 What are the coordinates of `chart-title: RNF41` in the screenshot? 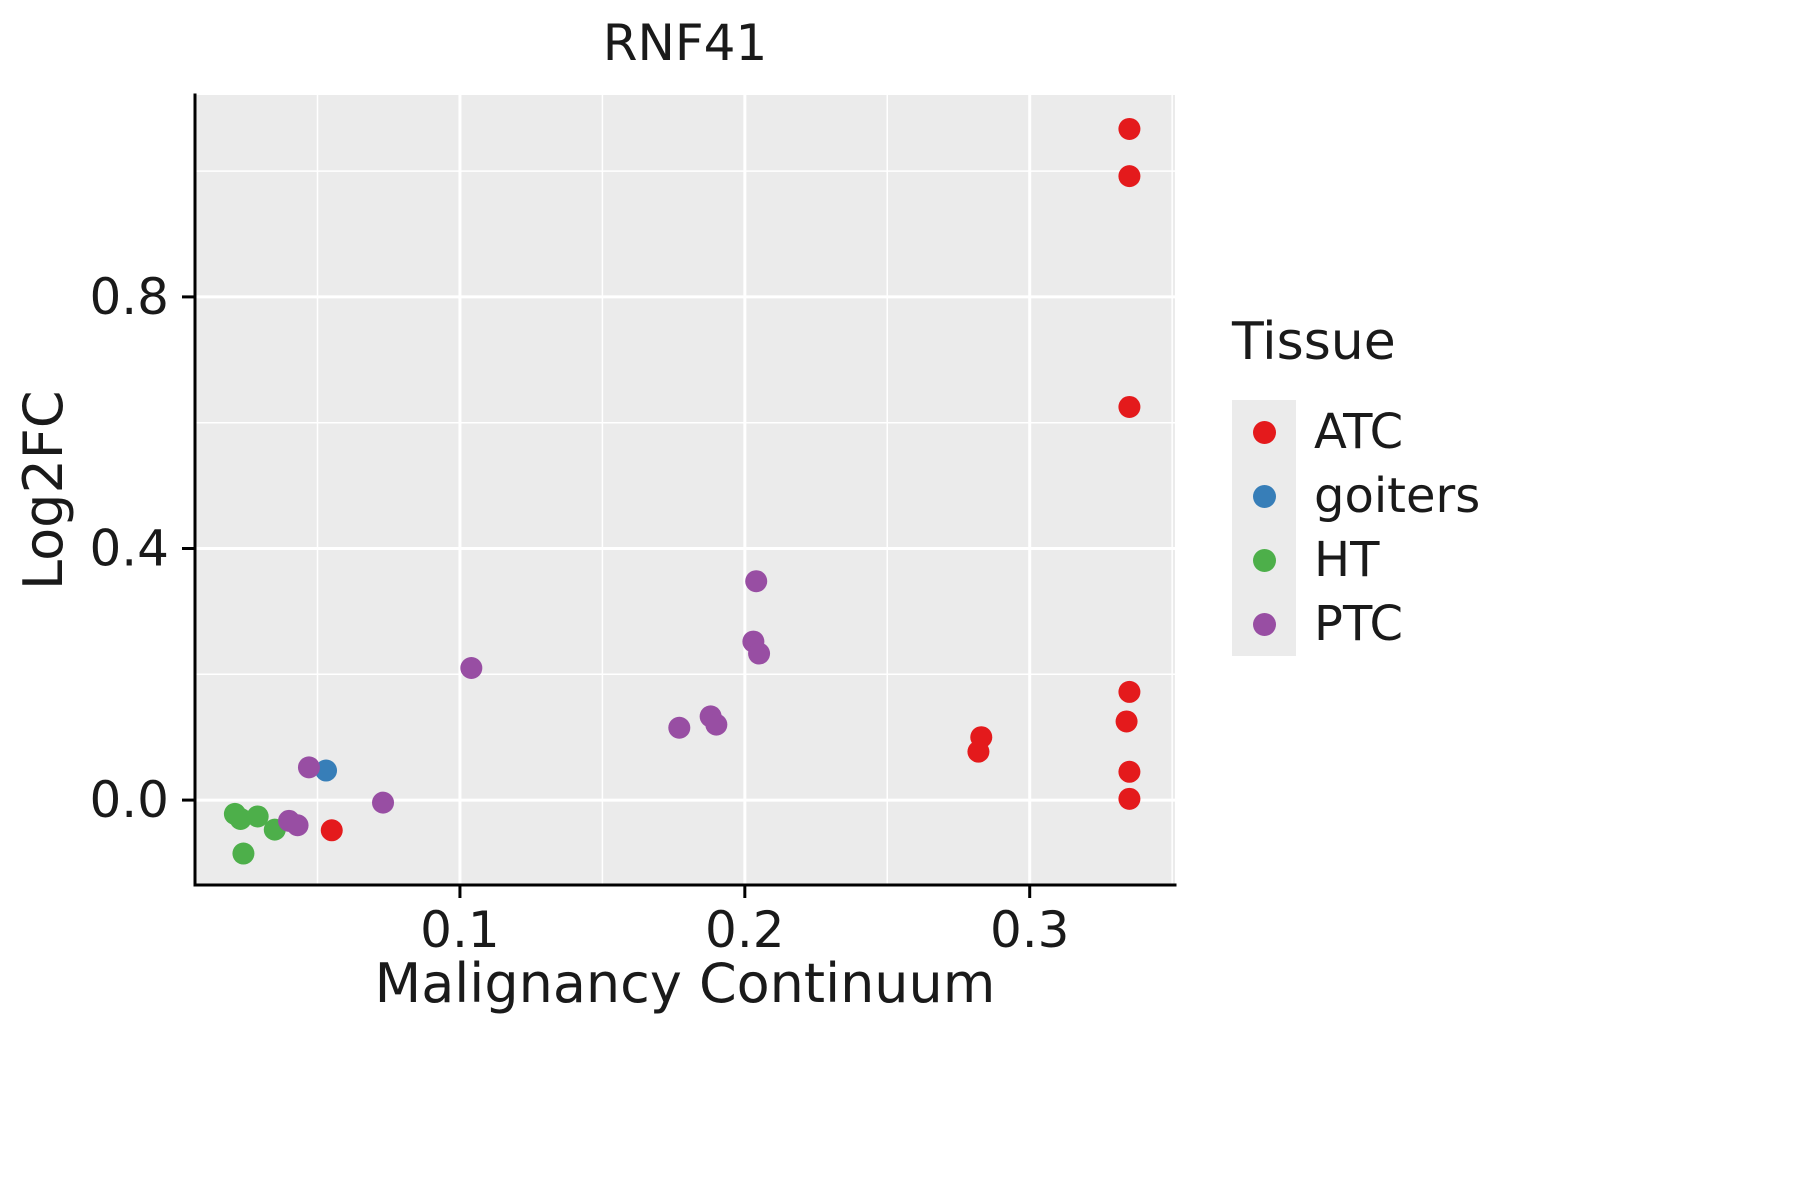 It's located at (685, 43).